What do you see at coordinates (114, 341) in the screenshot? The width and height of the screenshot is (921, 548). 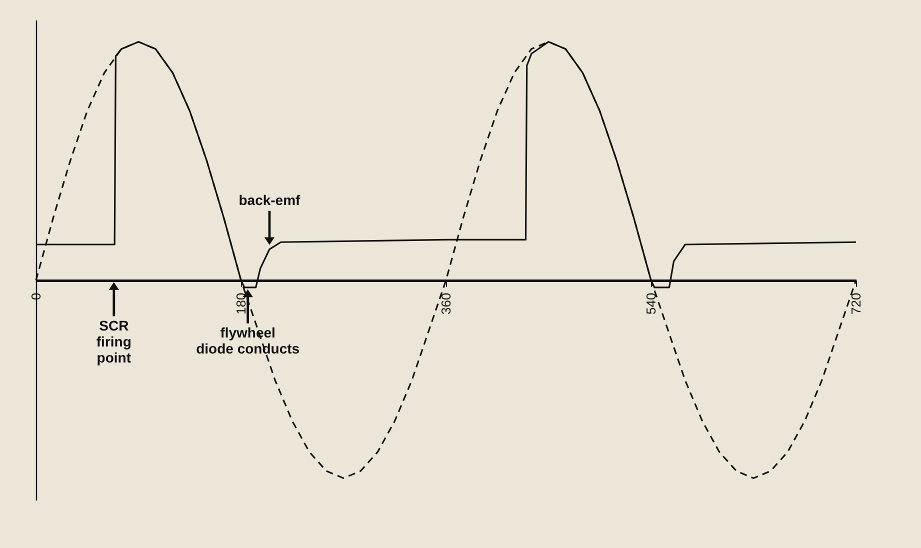 I see `annotation: SCR firing point` at bounding box center [114, 341].